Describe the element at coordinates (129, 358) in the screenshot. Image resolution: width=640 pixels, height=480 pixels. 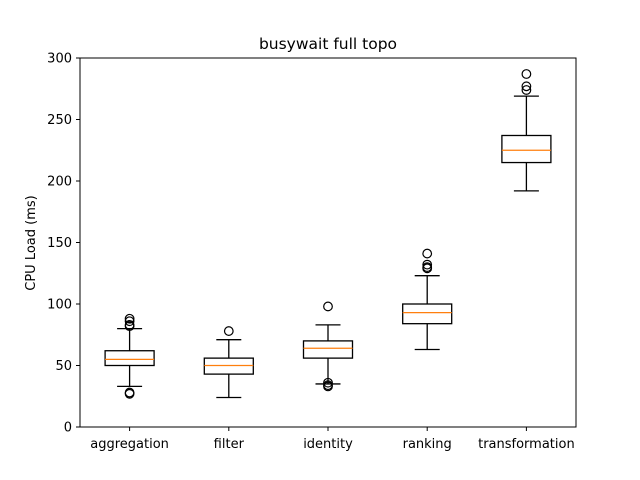
I see `box-aggregation` at that location.